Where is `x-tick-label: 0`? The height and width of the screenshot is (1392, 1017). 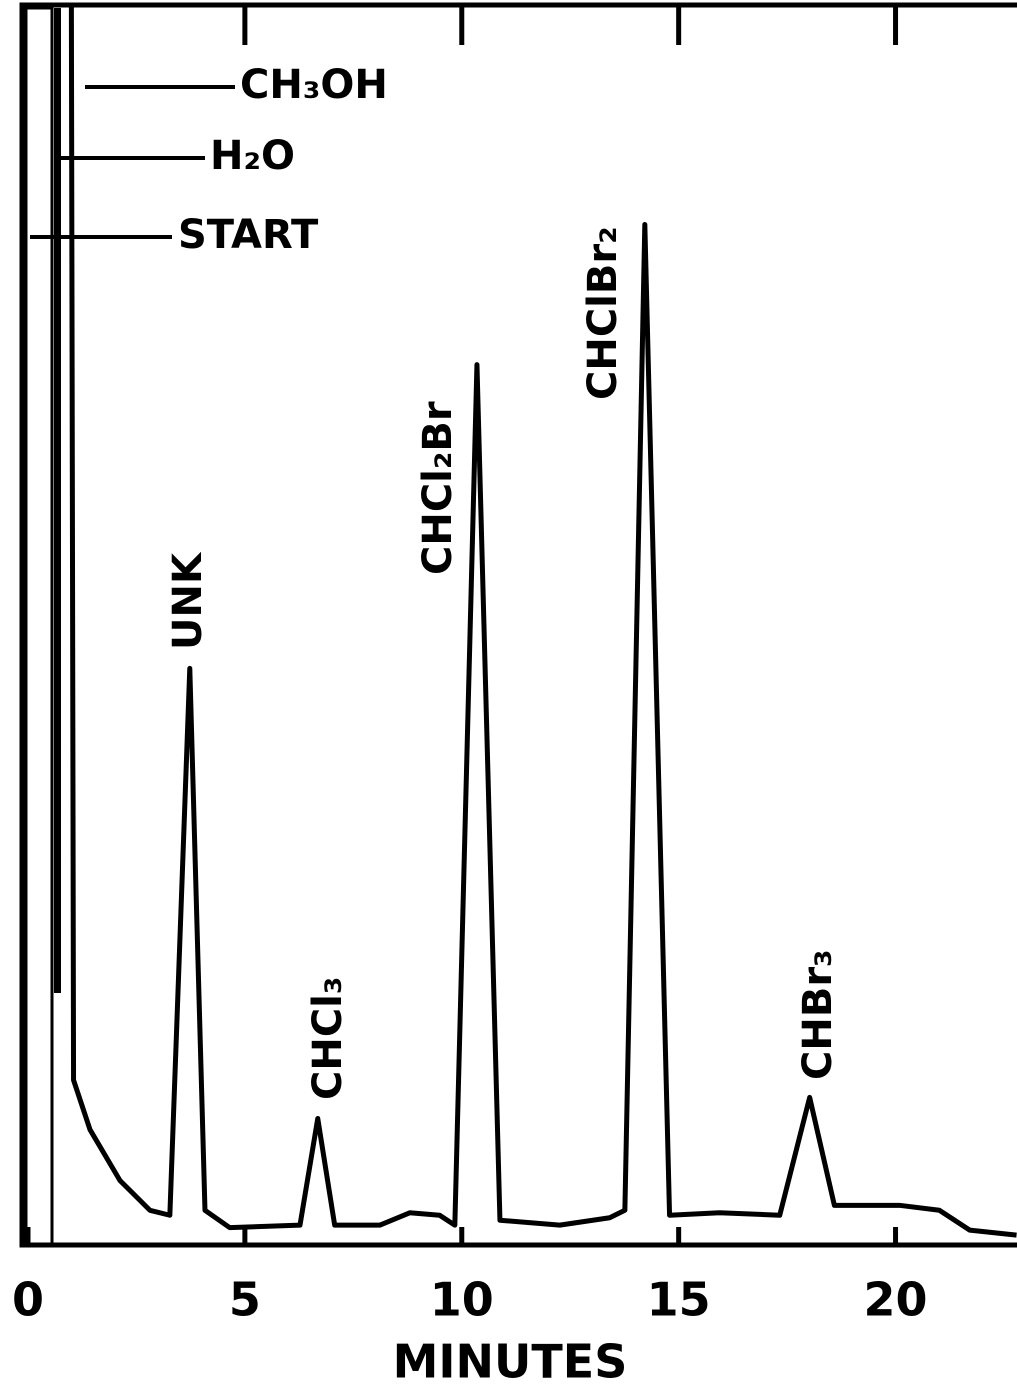
x-tick-label: 0 is located at coordinates (28, 1300).